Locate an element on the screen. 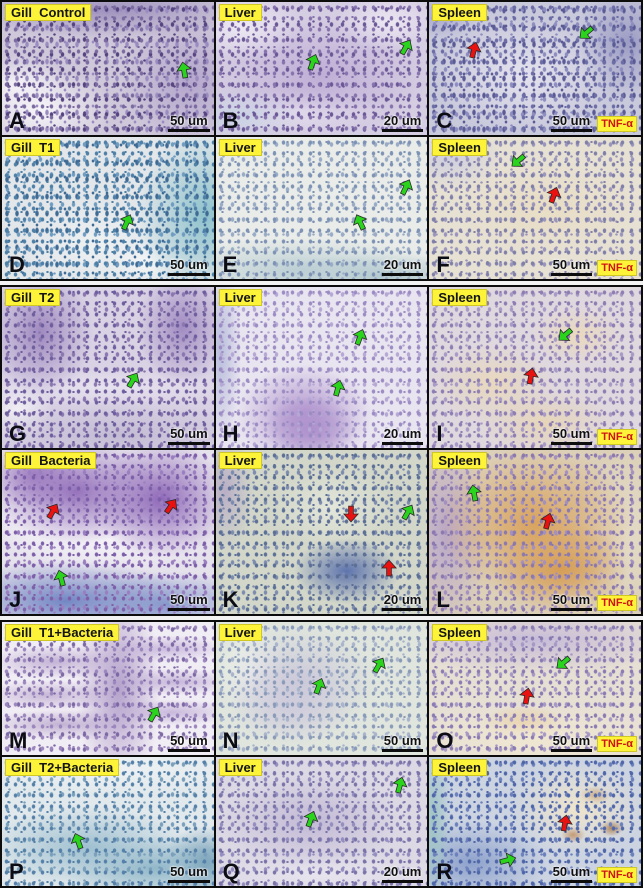  panel-letter: D is located at coordinates (17, 264).